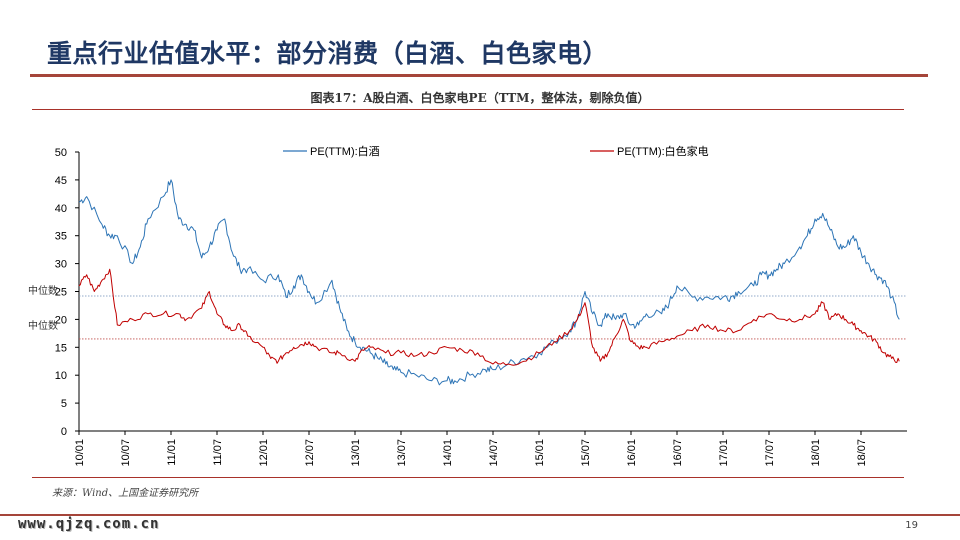  I want to click on y-tick-label: 15, so click(61, 348).